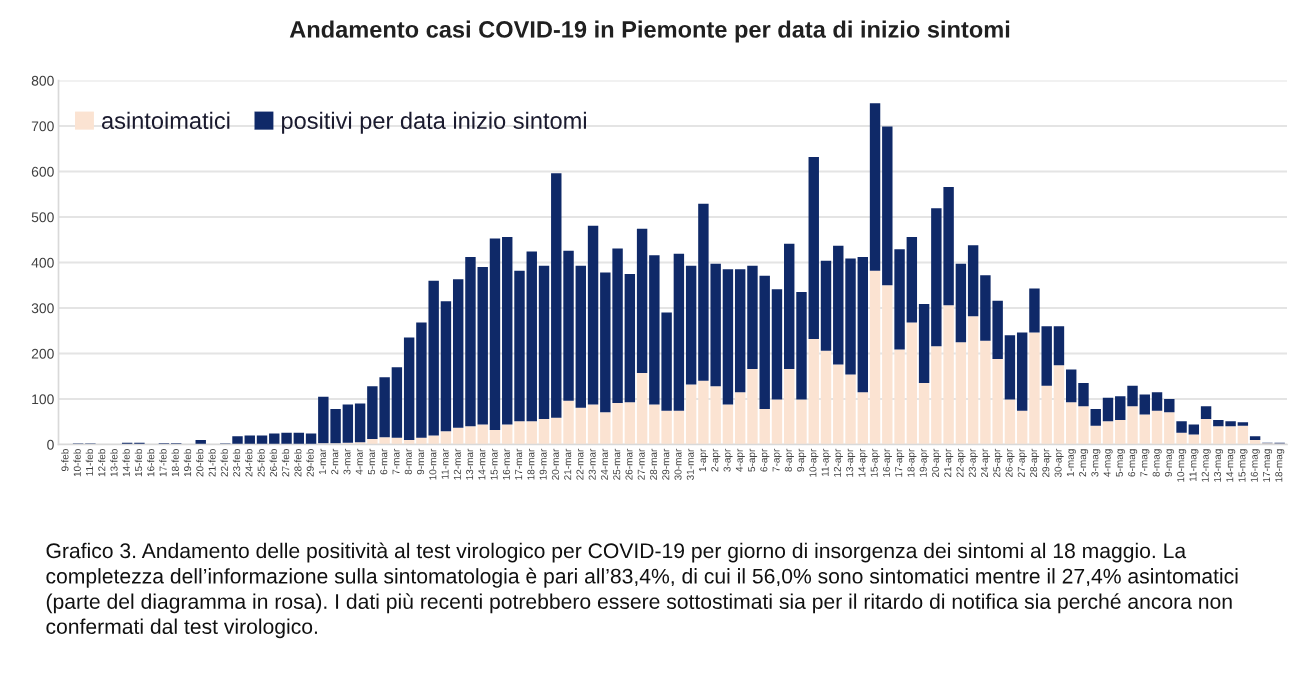 The height and width of the screenshot is (700, 1300). What do you see at coordinates (649, 31) in the screenshot?
I see `chart-title: Andamento casi COVID-19 in Piemonte per data di inizio sintomi` at bounding box center [649, 31].